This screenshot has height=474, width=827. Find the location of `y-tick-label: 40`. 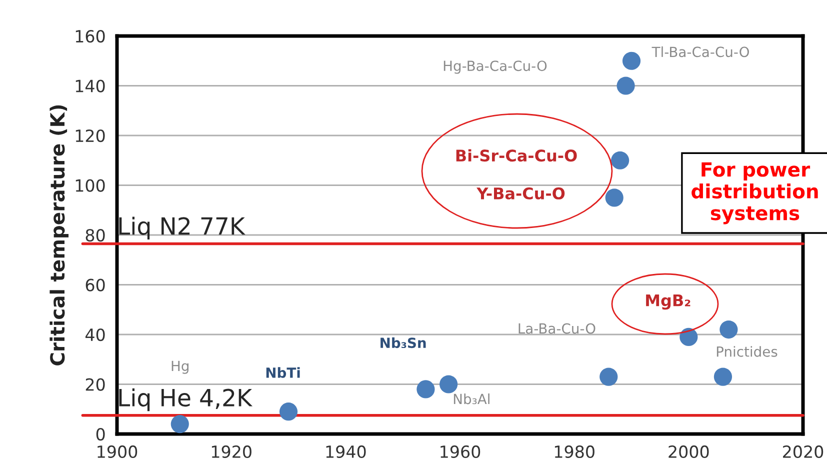

y-tick-label: 40 is located at coordinates (95, 335).